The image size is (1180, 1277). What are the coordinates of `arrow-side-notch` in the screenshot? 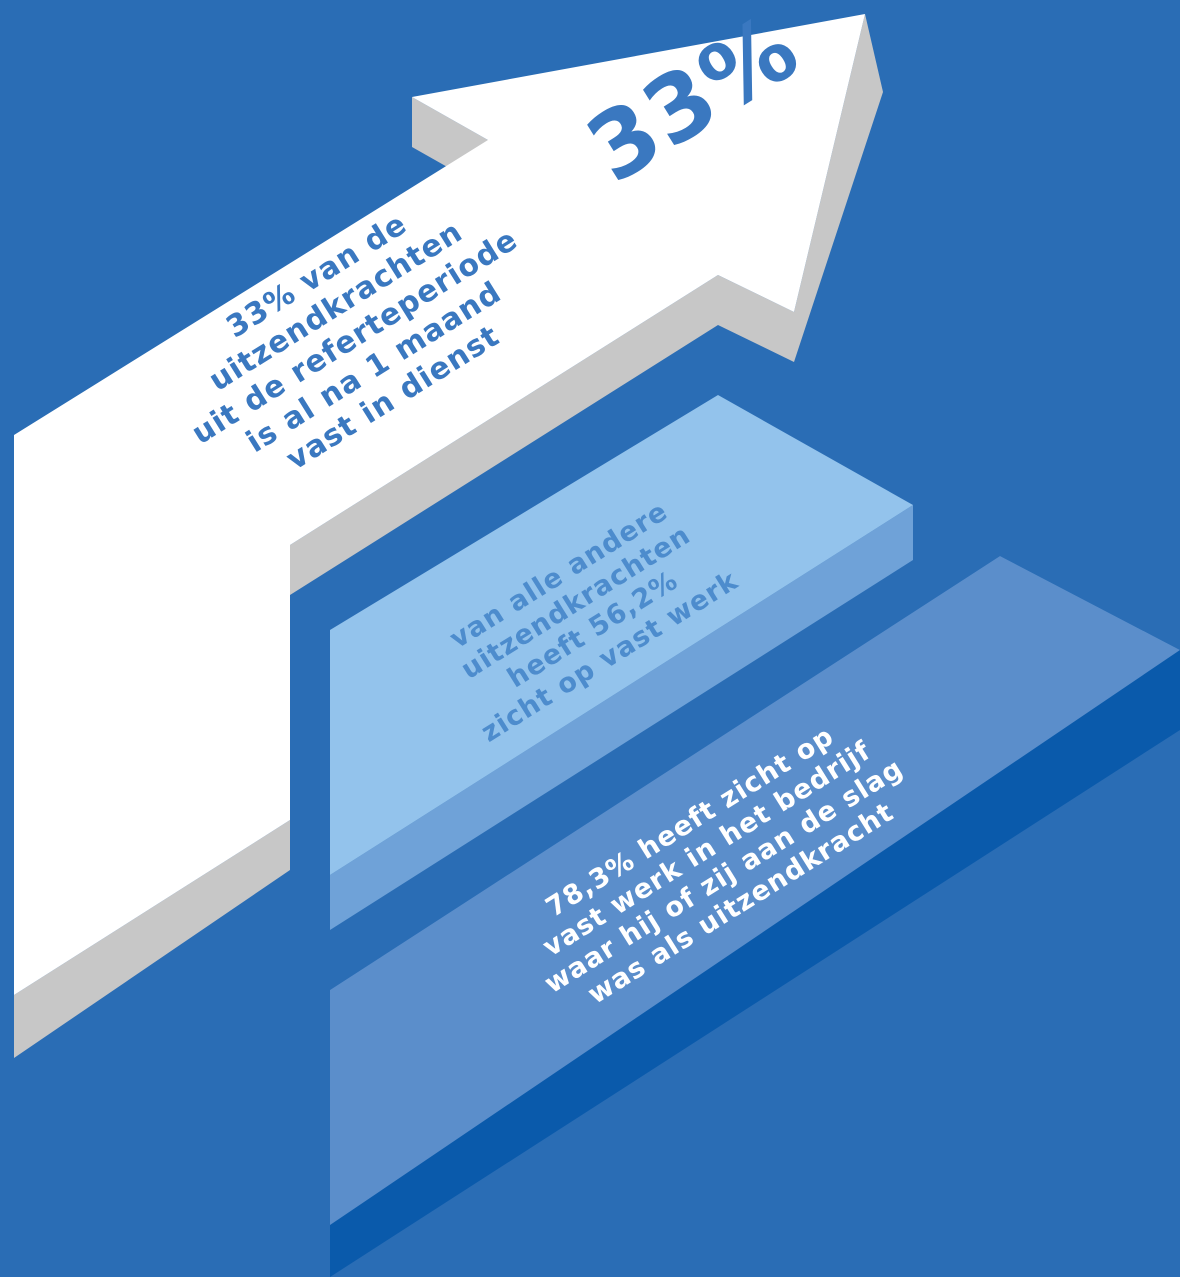 It's located at (756, 318).